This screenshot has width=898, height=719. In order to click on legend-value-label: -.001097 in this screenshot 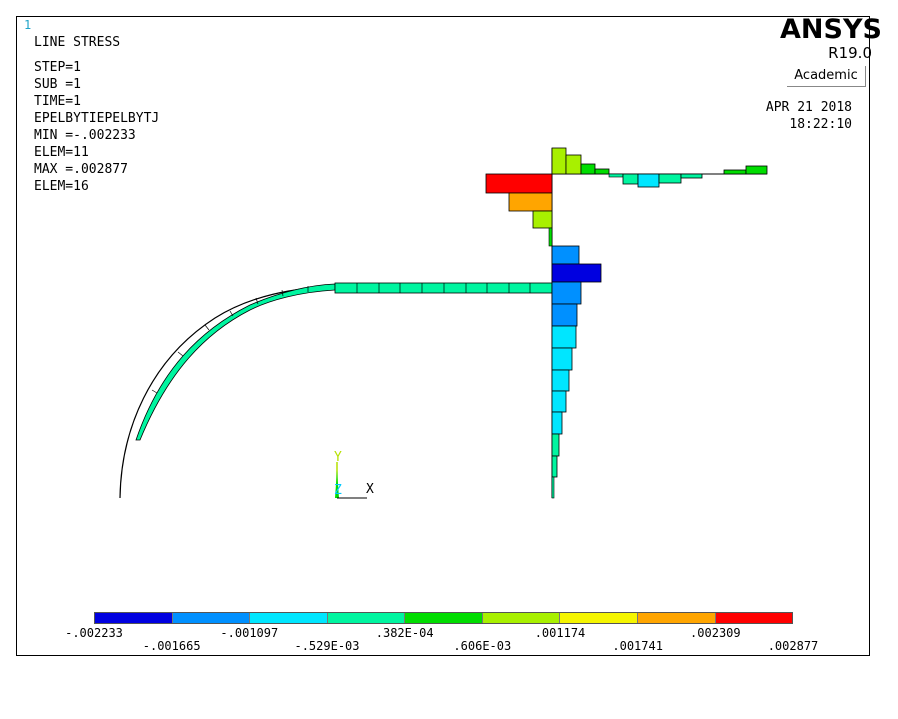, I will do `click(249, 633)`.